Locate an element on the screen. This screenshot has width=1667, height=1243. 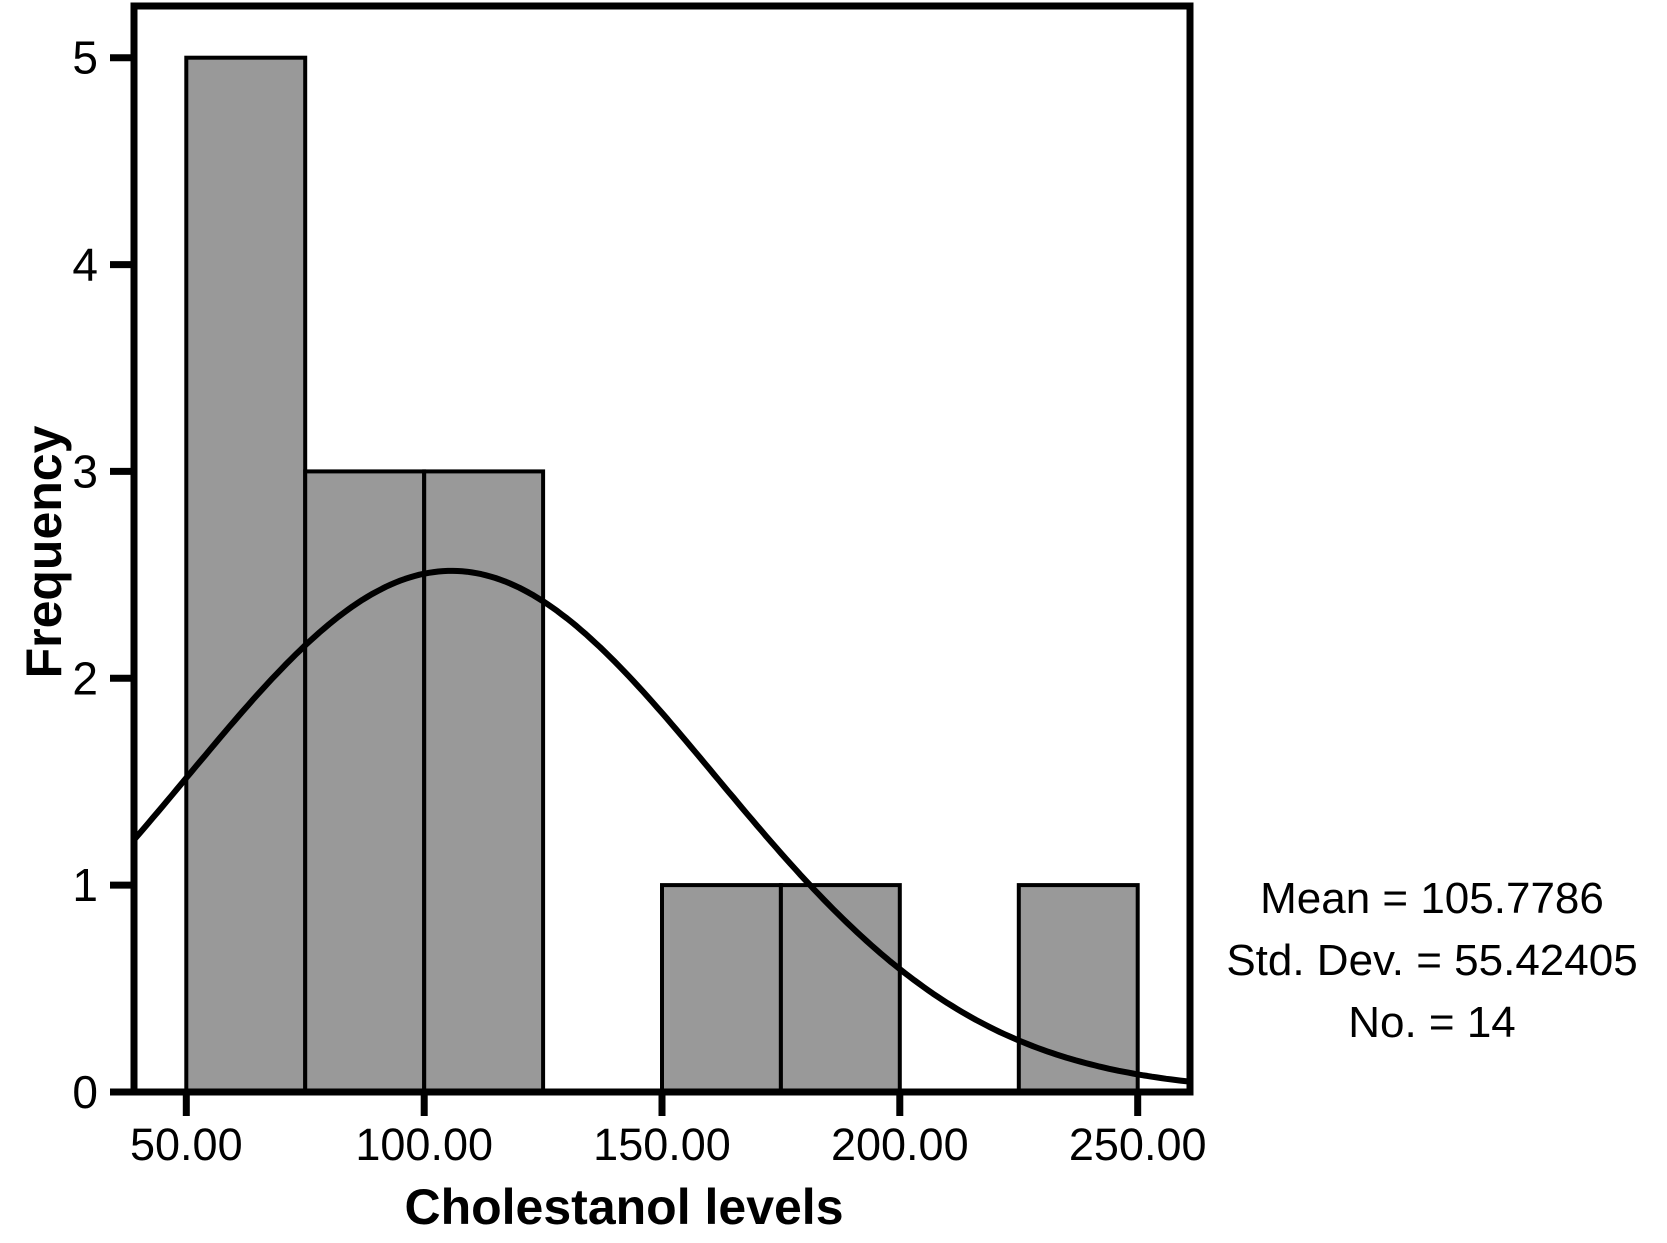
y-tick-label: 5 is located at coordinates (85, 58).